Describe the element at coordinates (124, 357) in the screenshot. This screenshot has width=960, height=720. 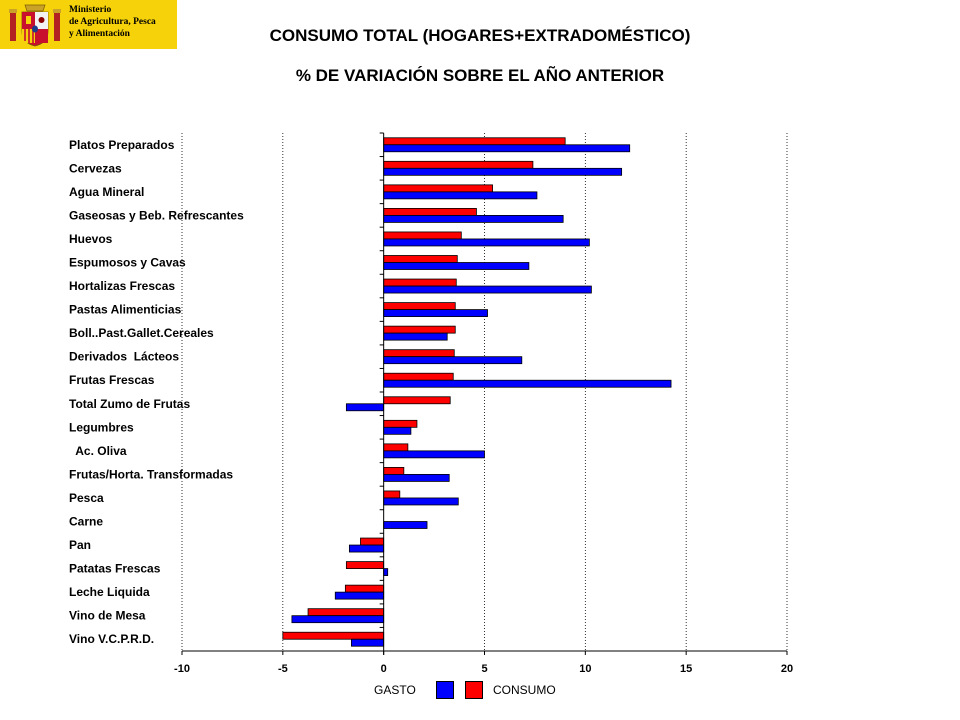
I see `category-label: Derivados Lácteos` at that location.